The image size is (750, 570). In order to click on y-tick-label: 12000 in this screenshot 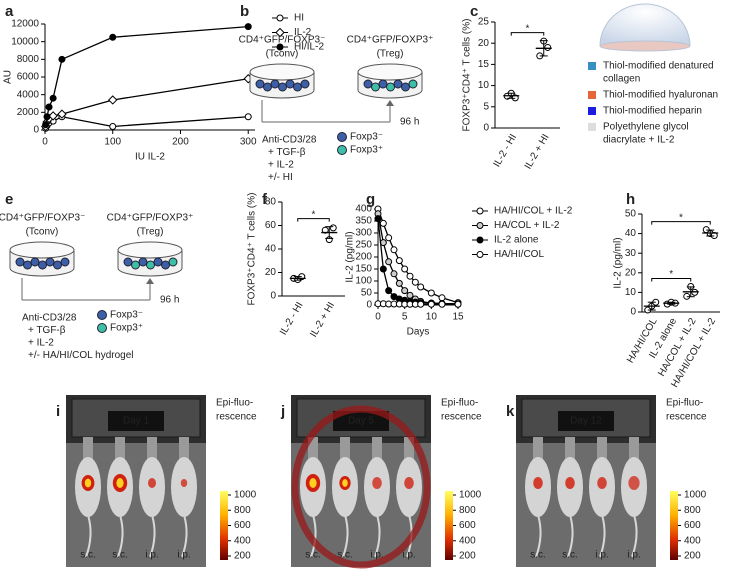, I will do `click(25, 24)`.